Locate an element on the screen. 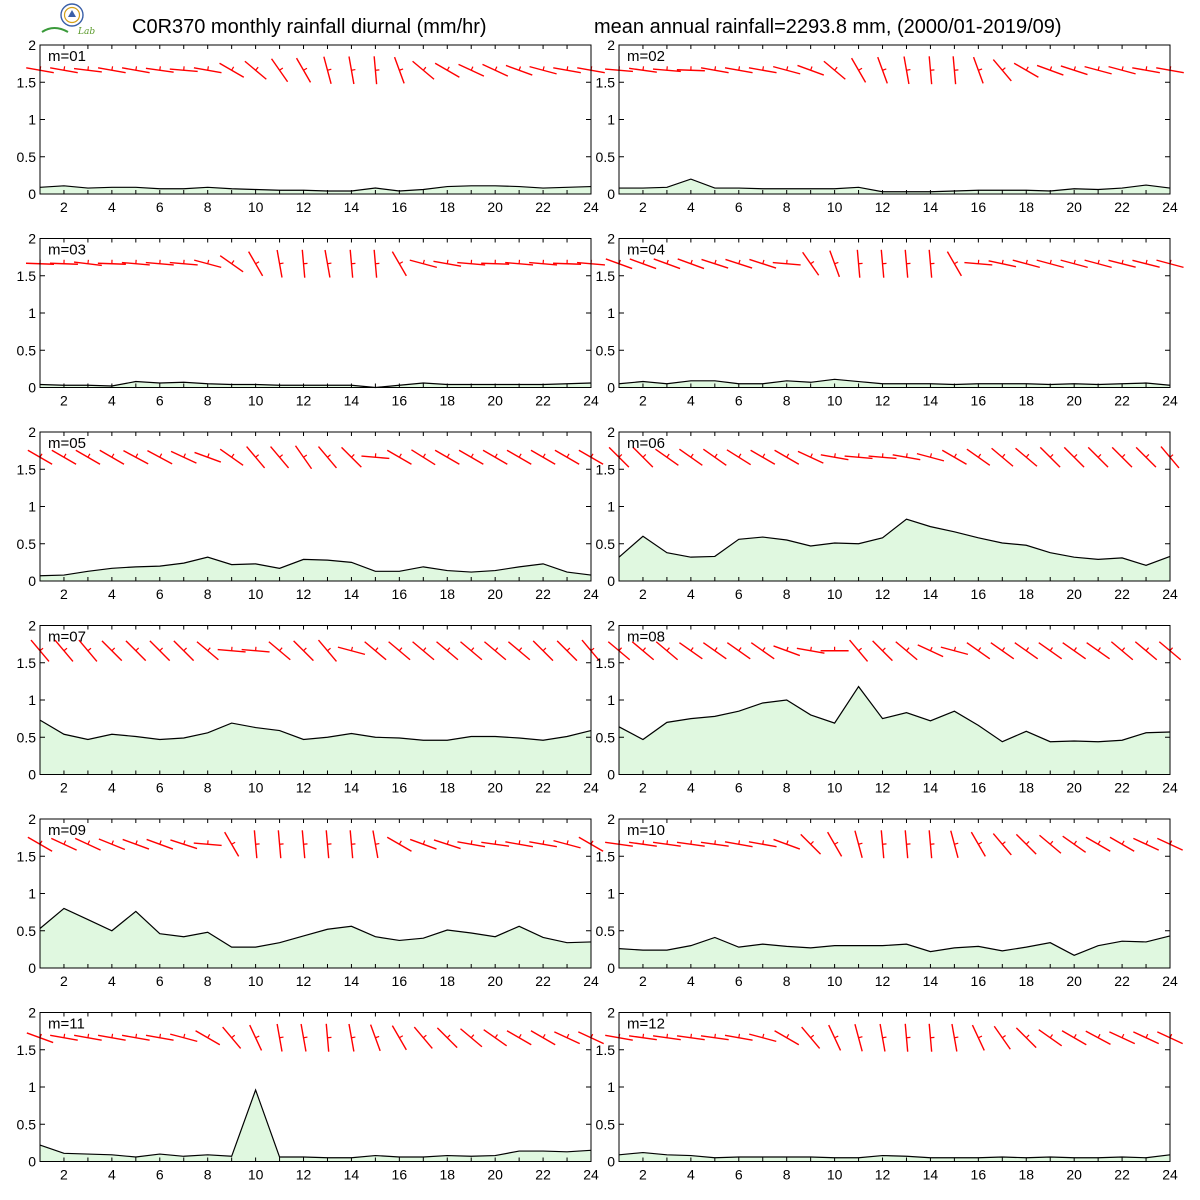 The width and height of the screenshot is (1200, 1200). panel-label: m=07 is located at coordinates (67, 637).